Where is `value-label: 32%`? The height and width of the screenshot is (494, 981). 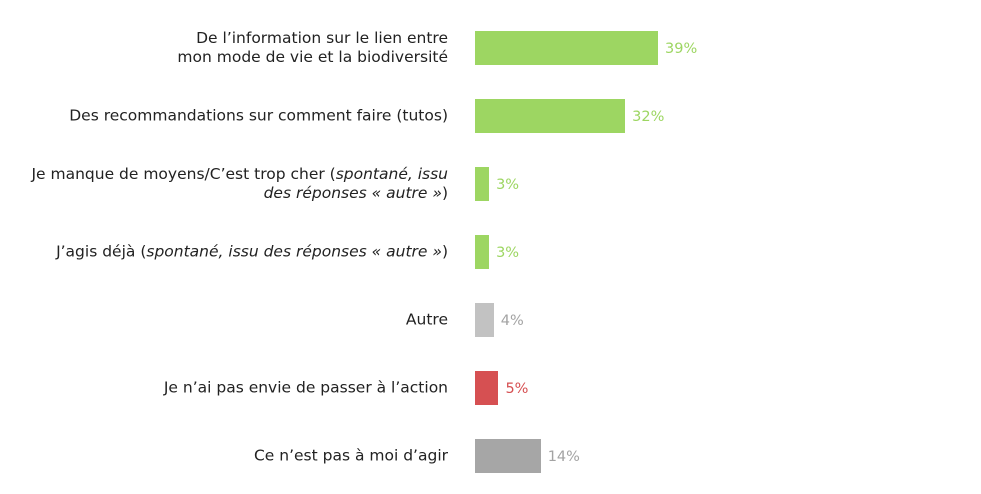
value-label: 32% is located at coordinates (648, 117).